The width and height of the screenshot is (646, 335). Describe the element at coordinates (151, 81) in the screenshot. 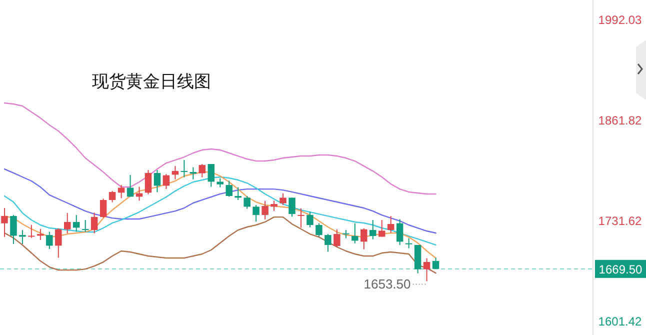

I see `text: 现货黄金日线图` at that location.